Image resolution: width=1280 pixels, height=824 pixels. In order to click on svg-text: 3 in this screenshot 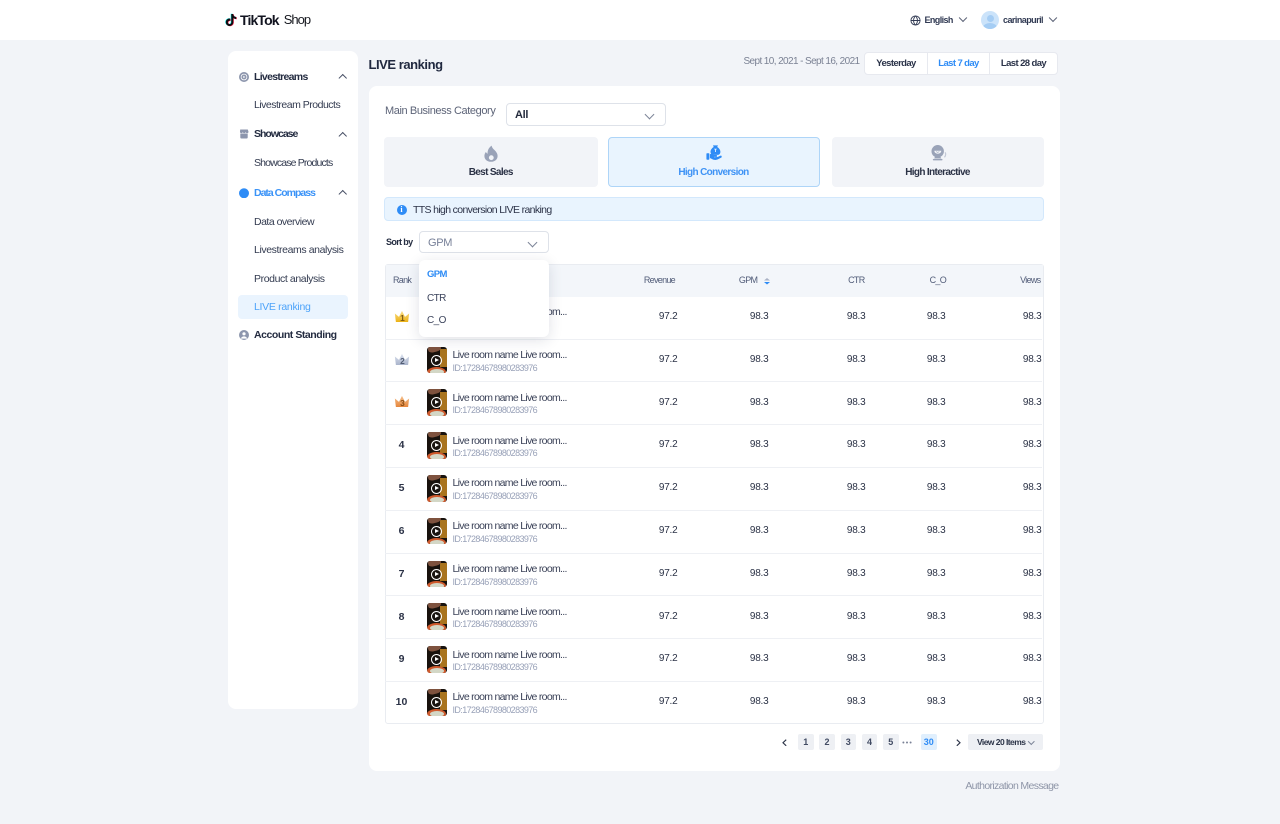, I will do `click(402, 403)`.